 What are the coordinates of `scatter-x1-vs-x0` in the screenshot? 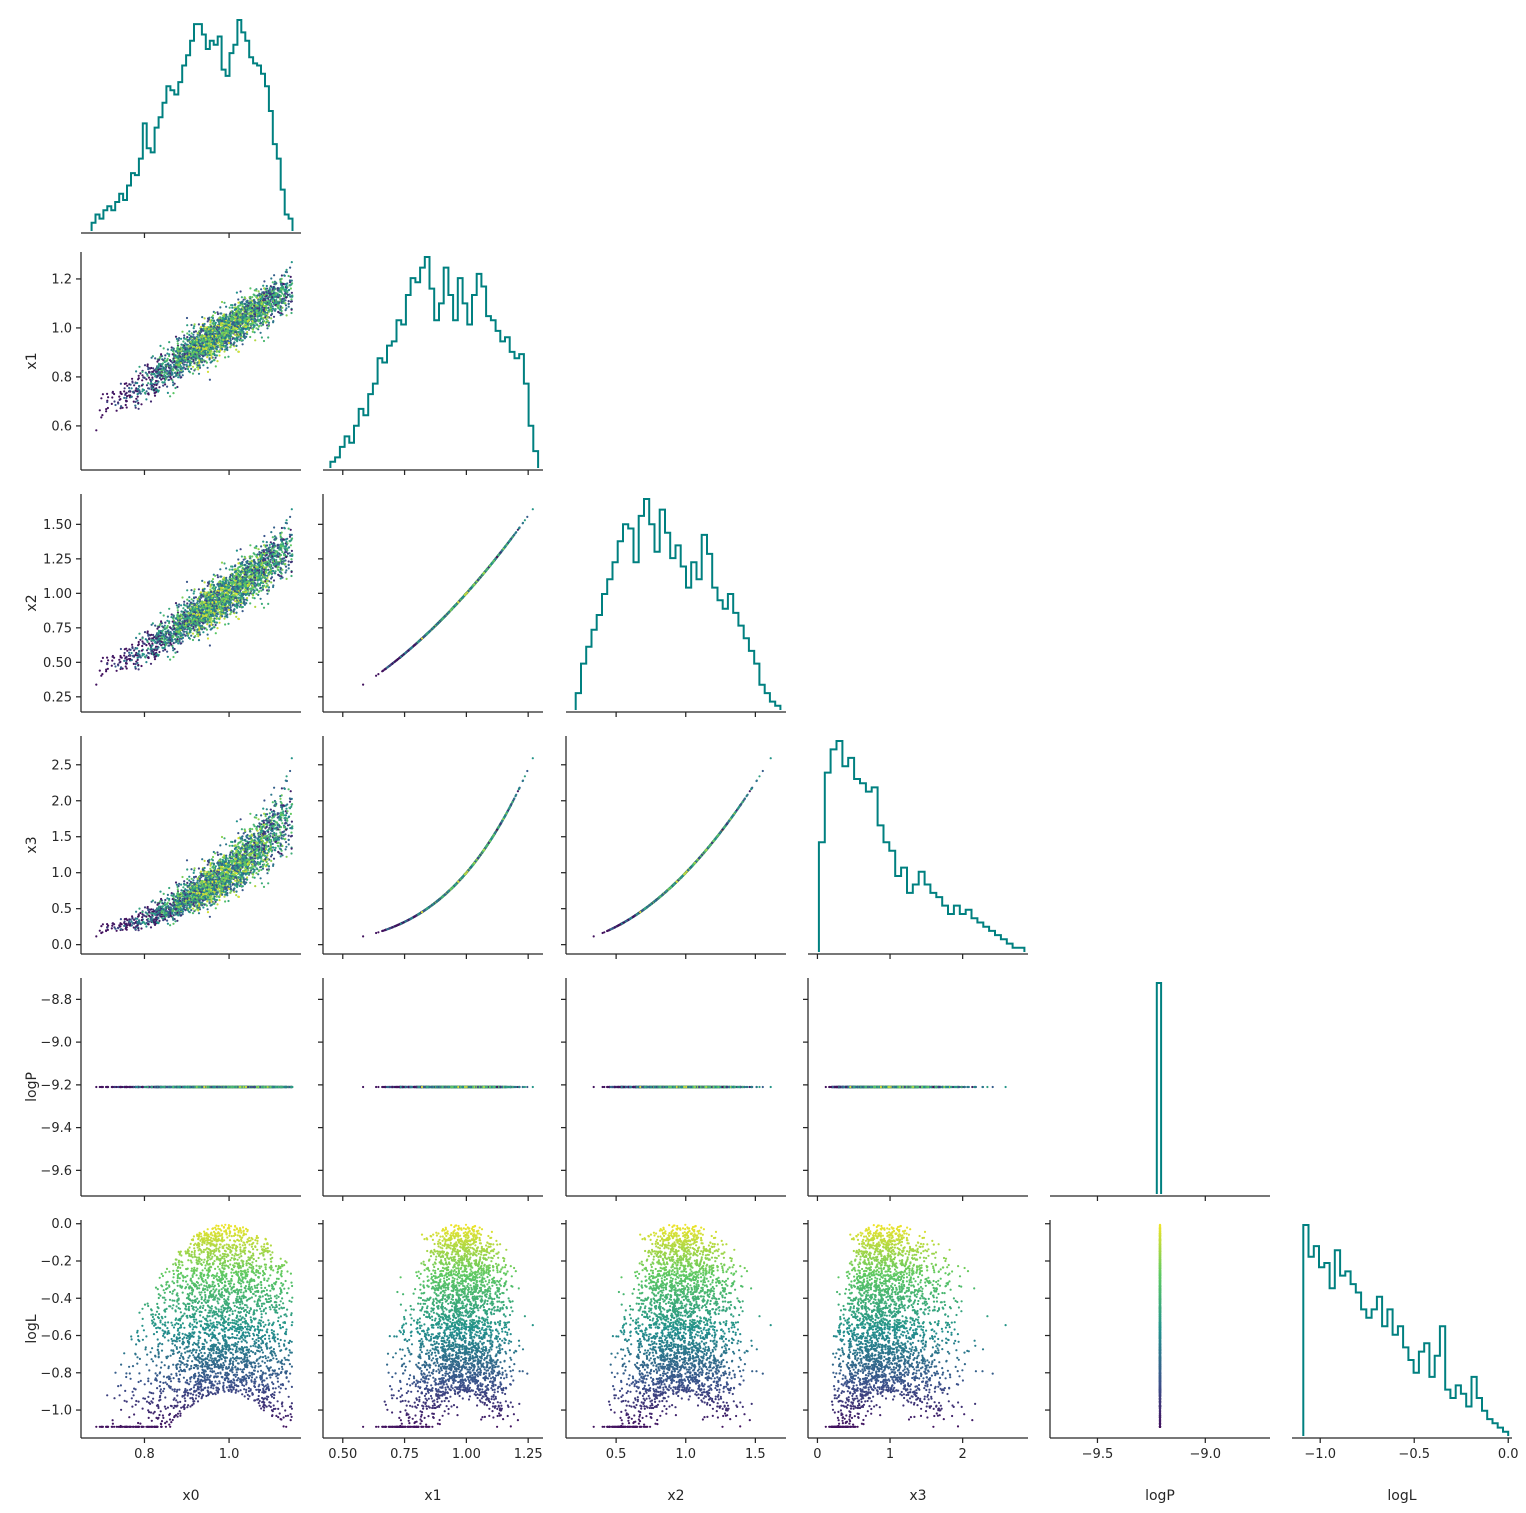 It's located at (194, 346).